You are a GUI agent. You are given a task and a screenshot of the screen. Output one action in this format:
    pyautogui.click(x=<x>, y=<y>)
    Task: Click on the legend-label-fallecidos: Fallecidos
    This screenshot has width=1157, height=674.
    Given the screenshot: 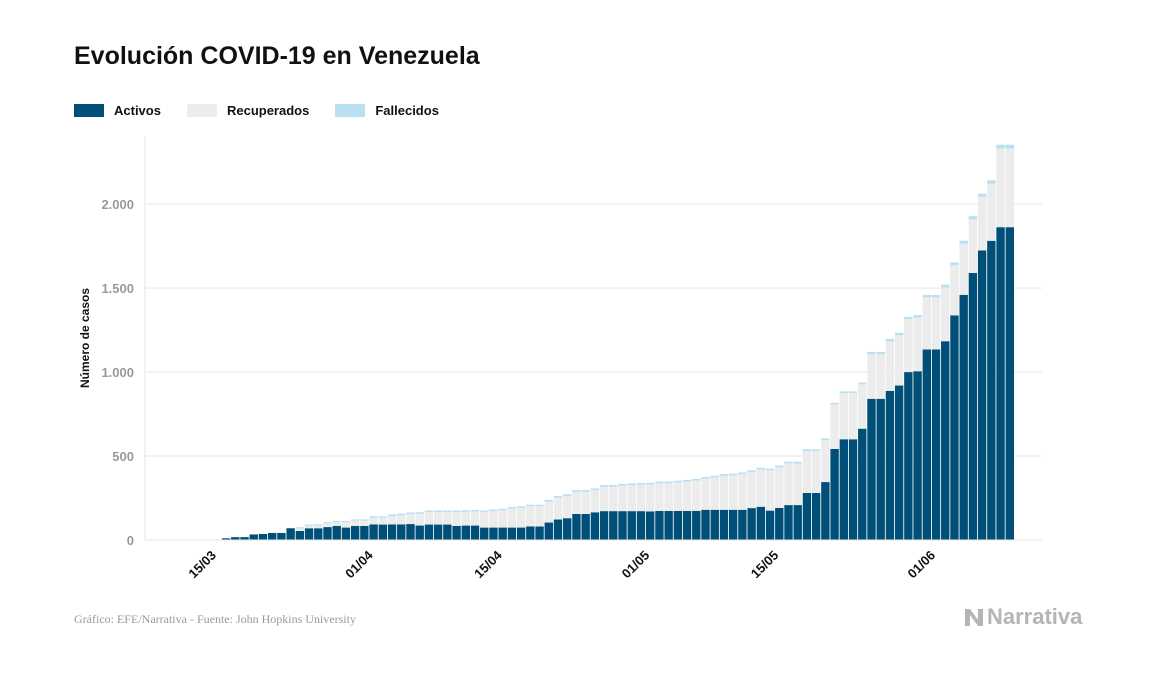 What is the action you would take?
    pyautogui.click(x=407, y=110)
    